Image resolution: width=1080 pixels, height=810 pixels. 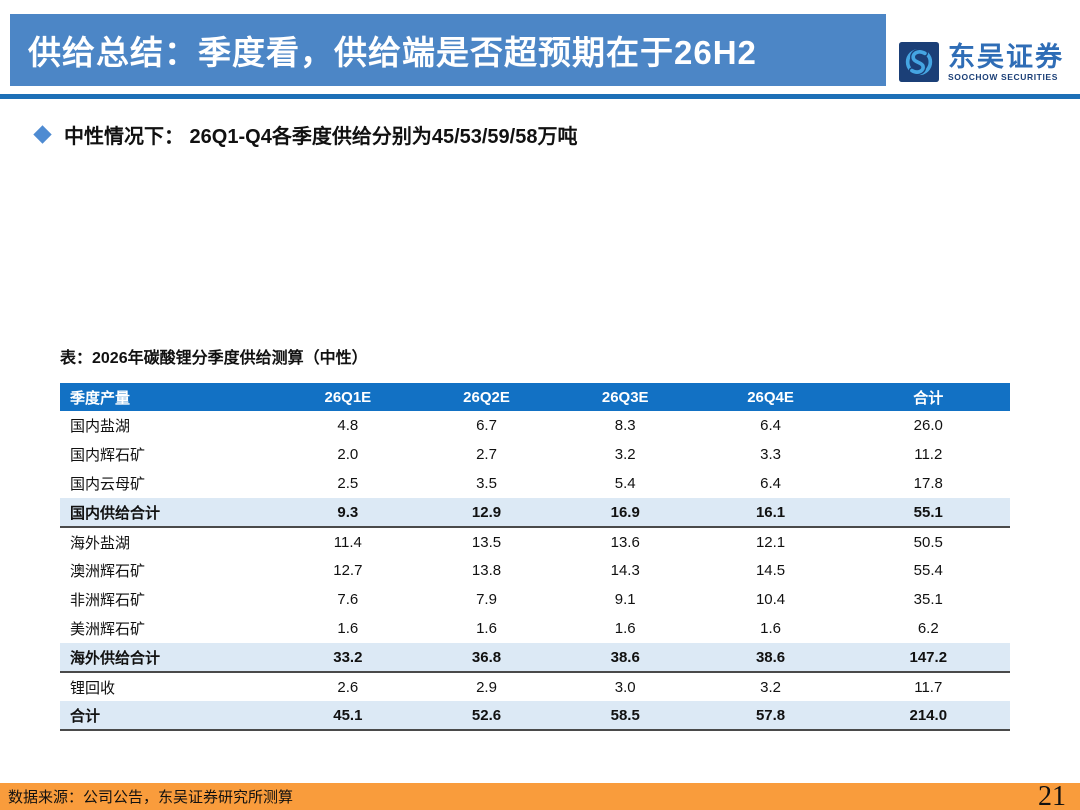 What do you see at coordinates (928, 513) in the screenshot?
I see `cell-value: 55.1` at bounding box center [928, 513].